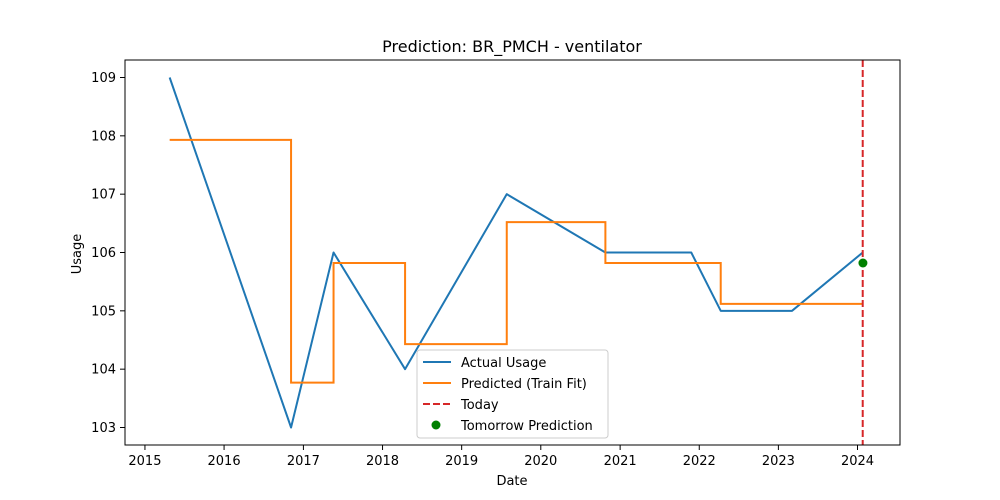 Image resolution: width=1000 pixels, height=500 pixels. What do you see at coordinates (103, 78) in the screenshot?
I see `y-tick-label: 109` at bounding box center [103, 78].